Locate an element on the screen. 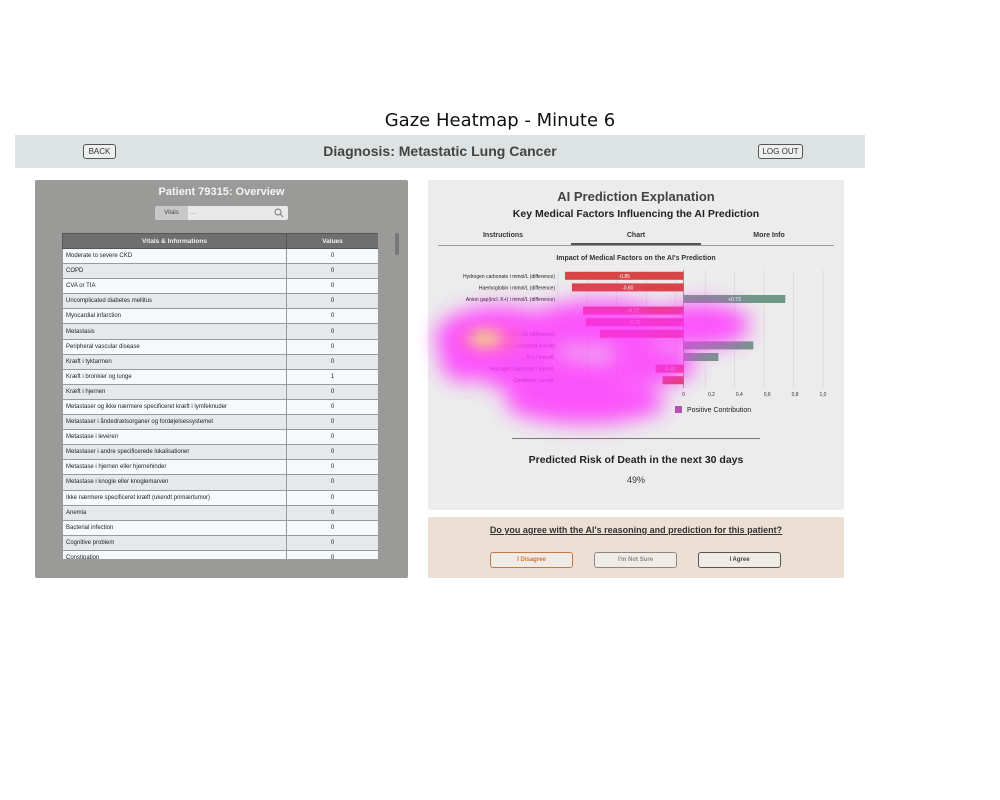 The image size is (1000, 800). chart-value-label: -0.70 is located at coordinates (635, 323).